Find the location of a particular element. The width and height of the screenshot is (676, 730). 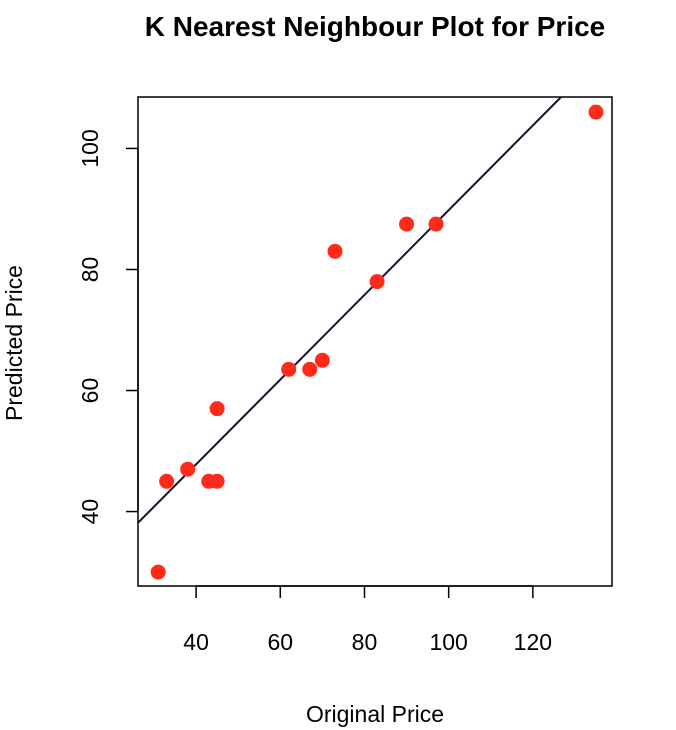

y-tick-label: 80 is located at coordinates (90, 270).